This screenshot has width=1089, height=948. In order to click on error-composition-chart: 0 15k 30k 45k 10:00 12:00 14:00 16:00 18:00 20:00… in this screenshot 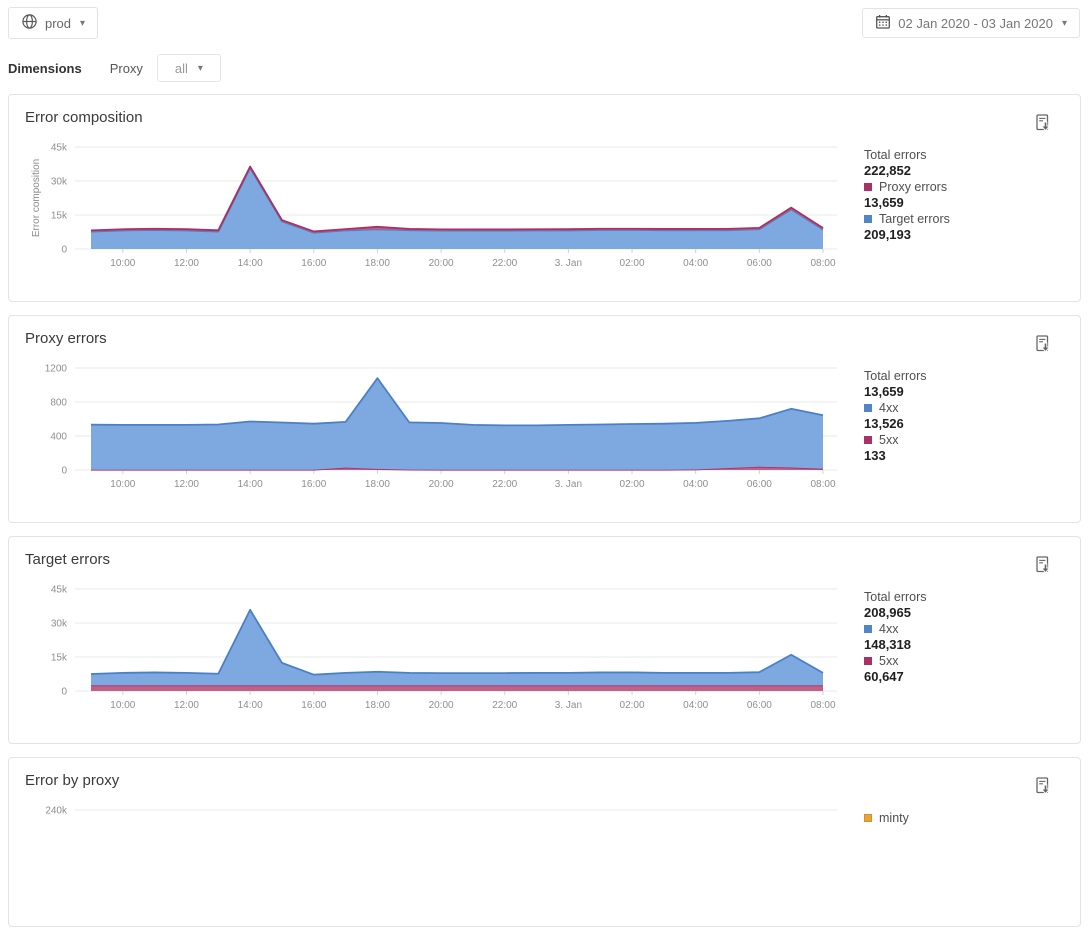, I will do `click(444, 211)`.